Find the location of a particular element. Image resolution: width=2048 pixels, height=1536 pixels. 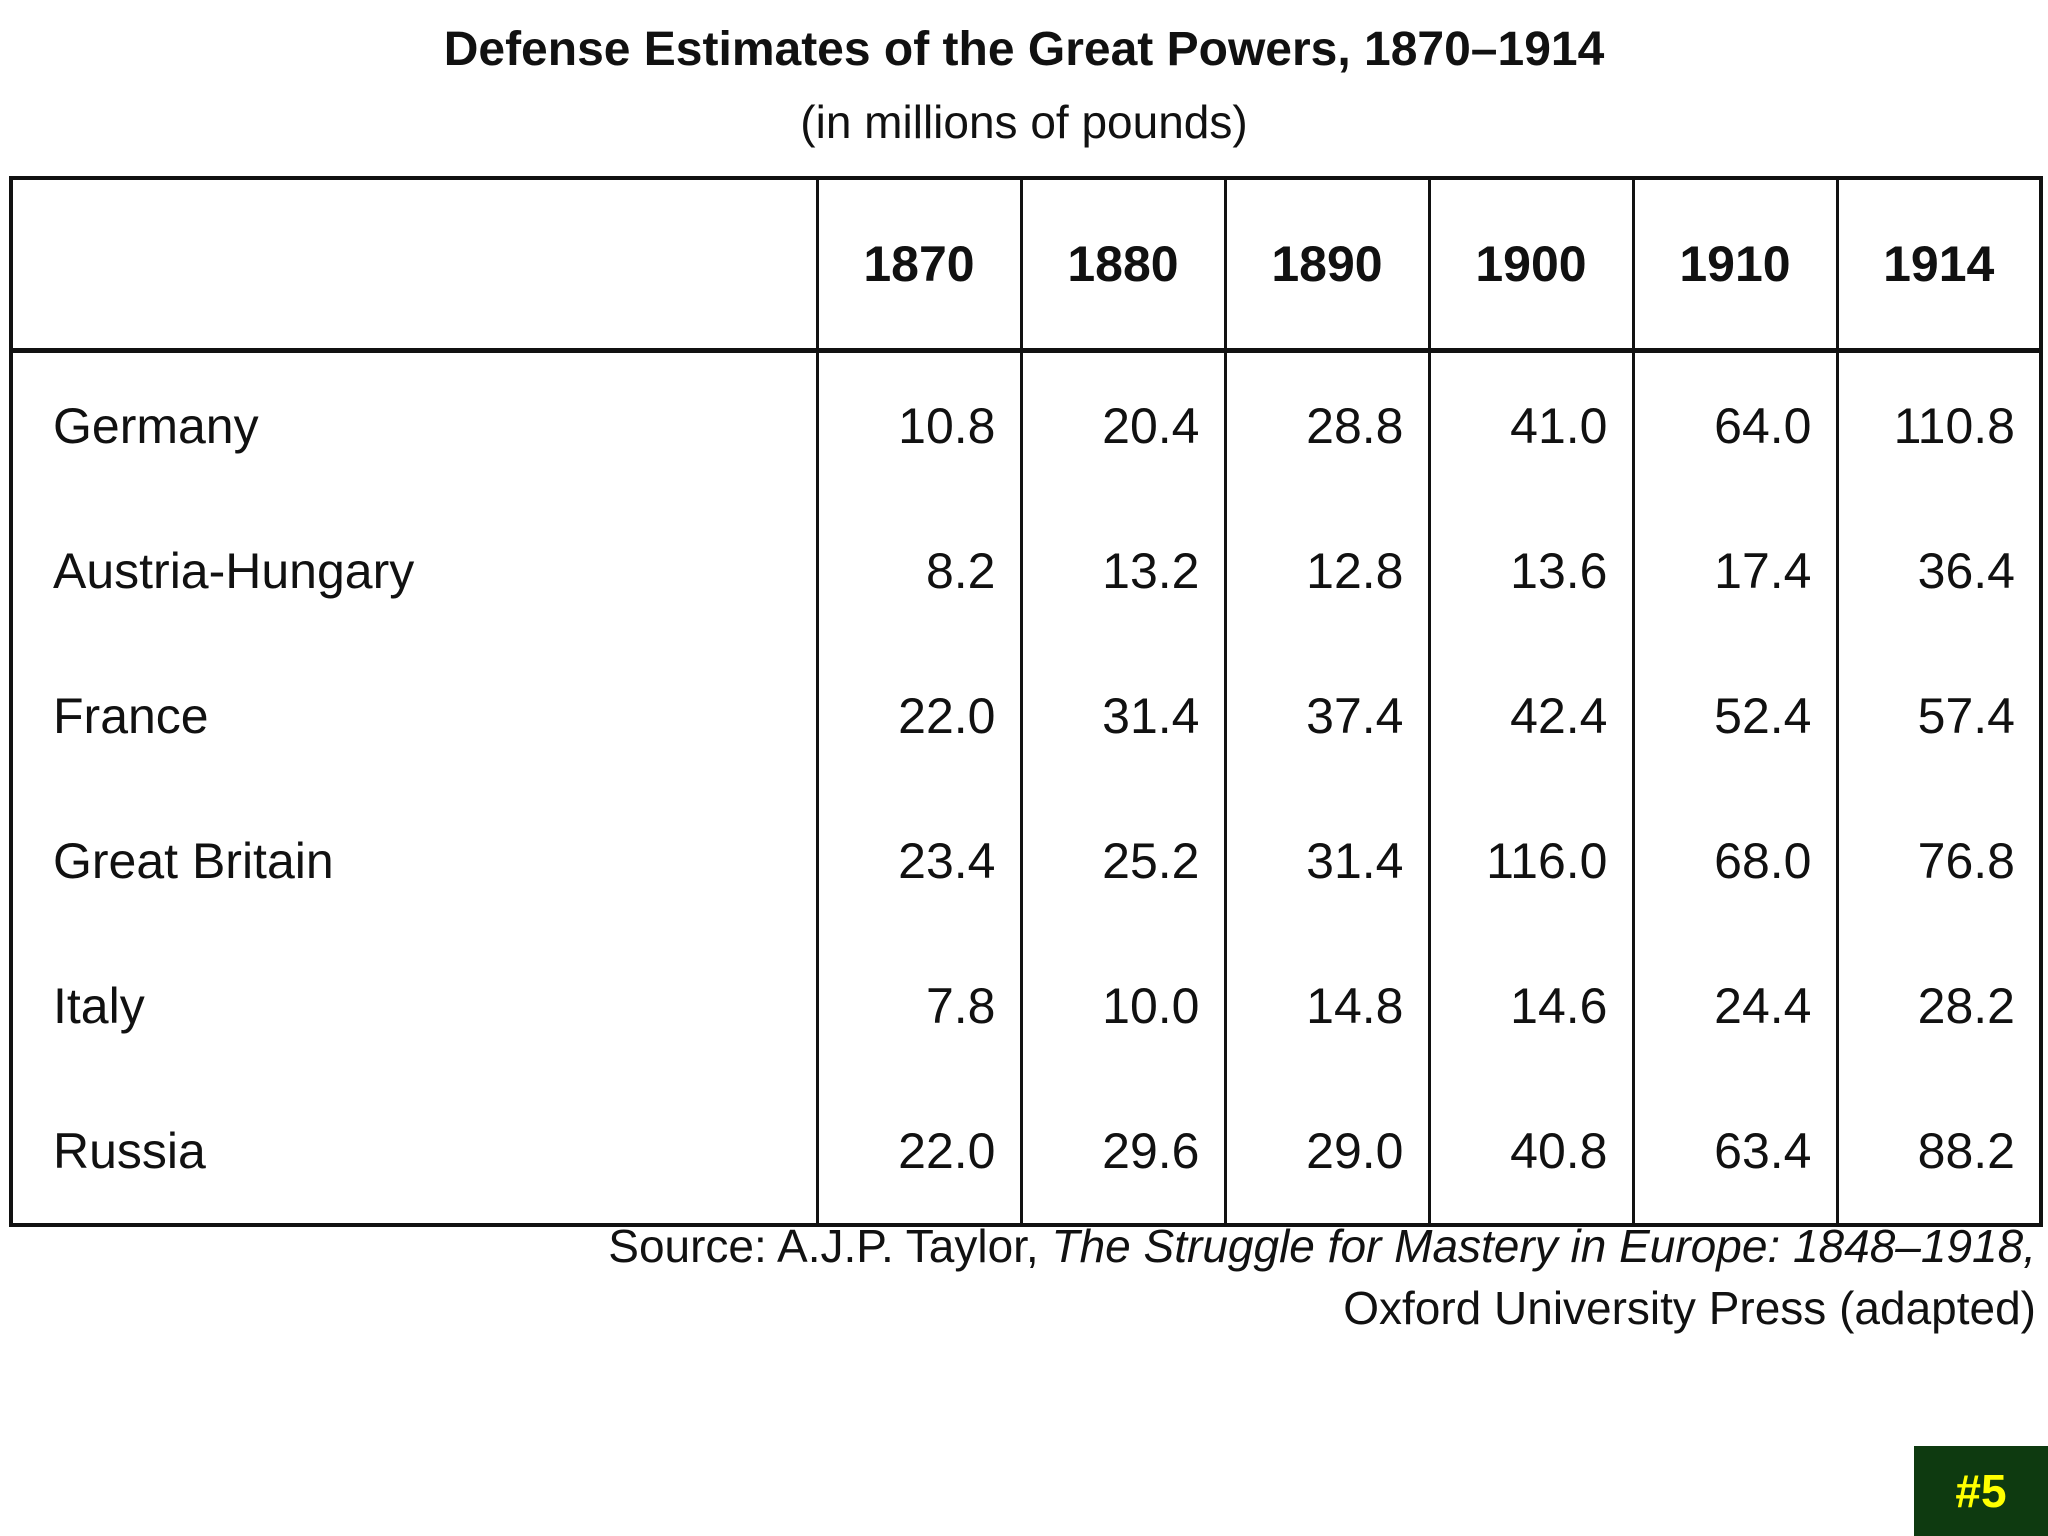

year-header: 1900 is located at coordinates (1531, 265).